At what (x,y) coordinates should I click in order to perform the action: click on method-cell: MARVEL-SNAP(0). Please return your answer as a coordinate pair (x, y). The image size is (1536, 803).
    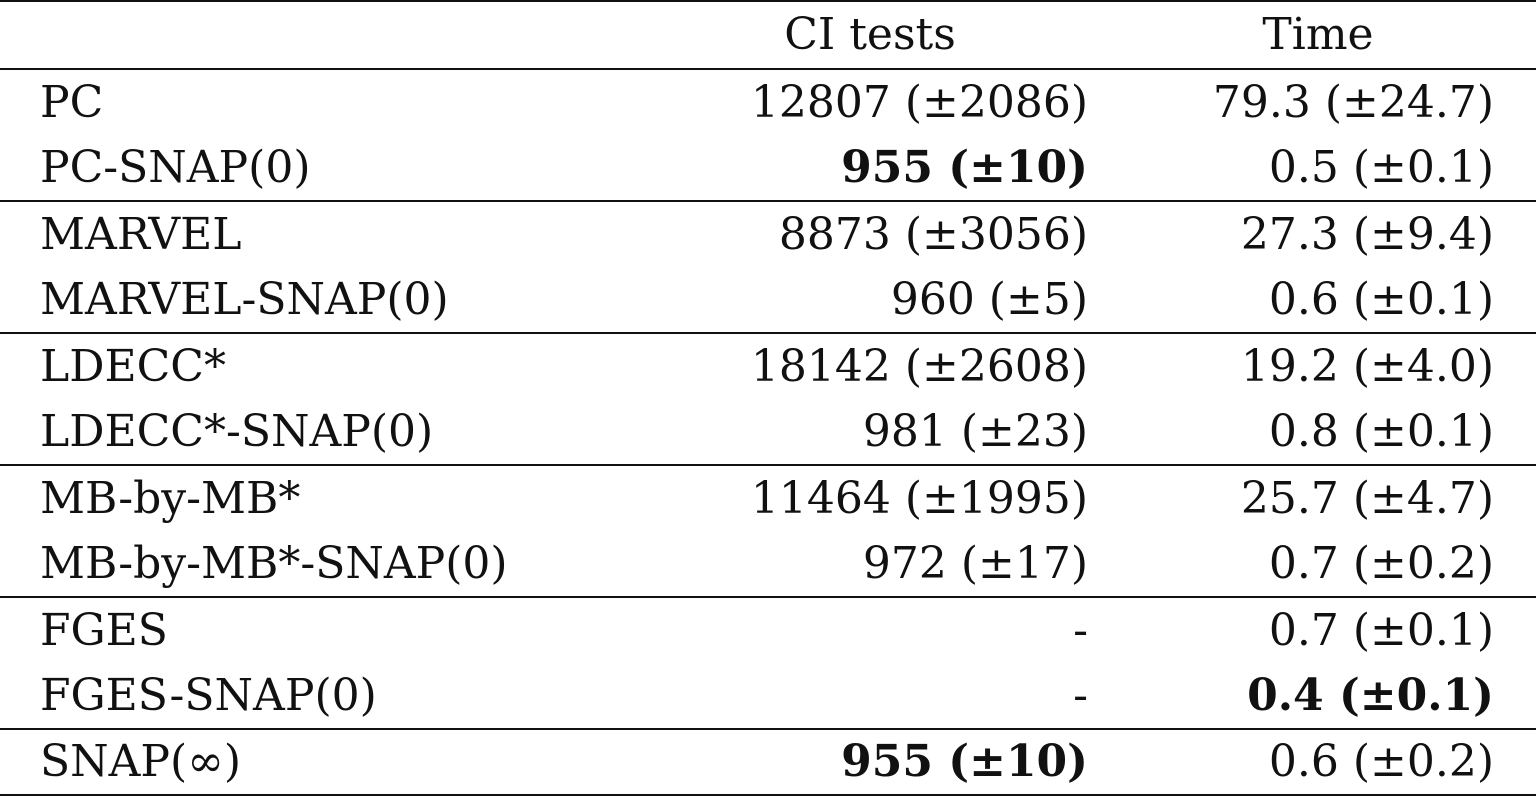
    Looking at the image, I should click on (244, 299).